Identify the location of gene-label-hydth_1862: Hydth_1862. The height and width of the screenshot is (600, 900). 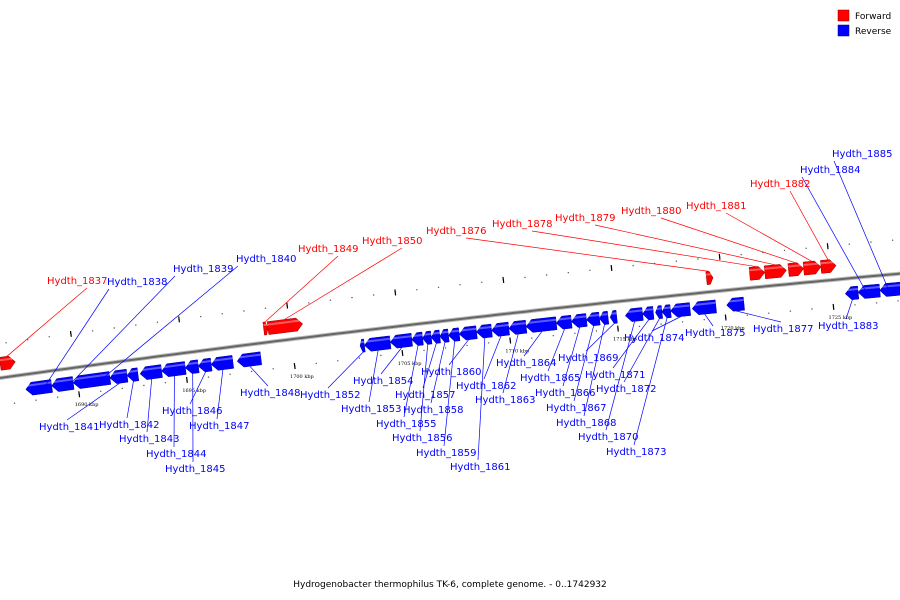
(486, 386).